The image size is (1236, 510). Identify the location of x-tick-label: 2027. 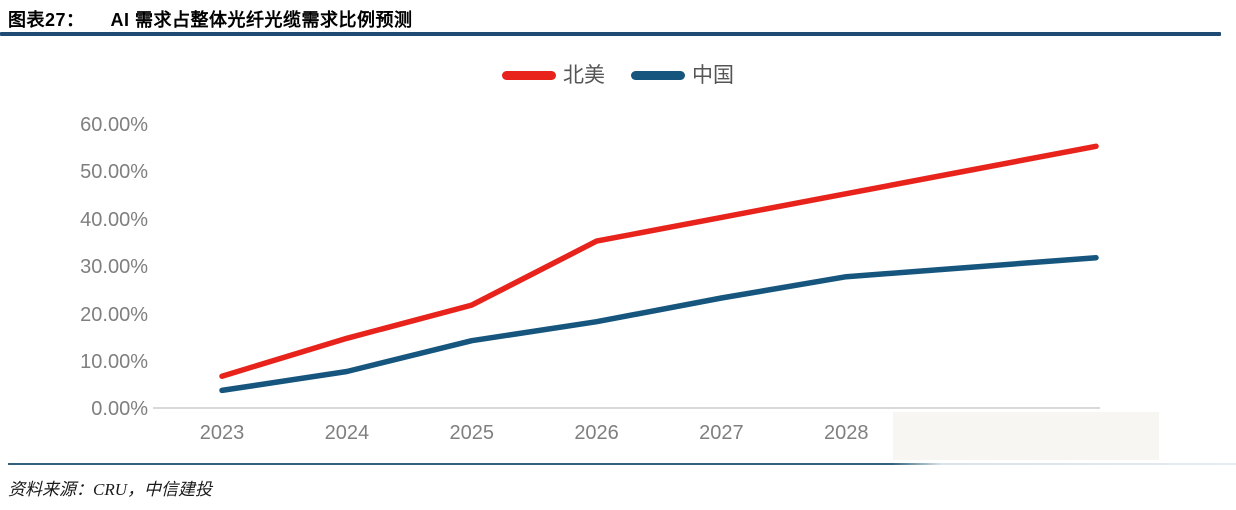
(721, 433).